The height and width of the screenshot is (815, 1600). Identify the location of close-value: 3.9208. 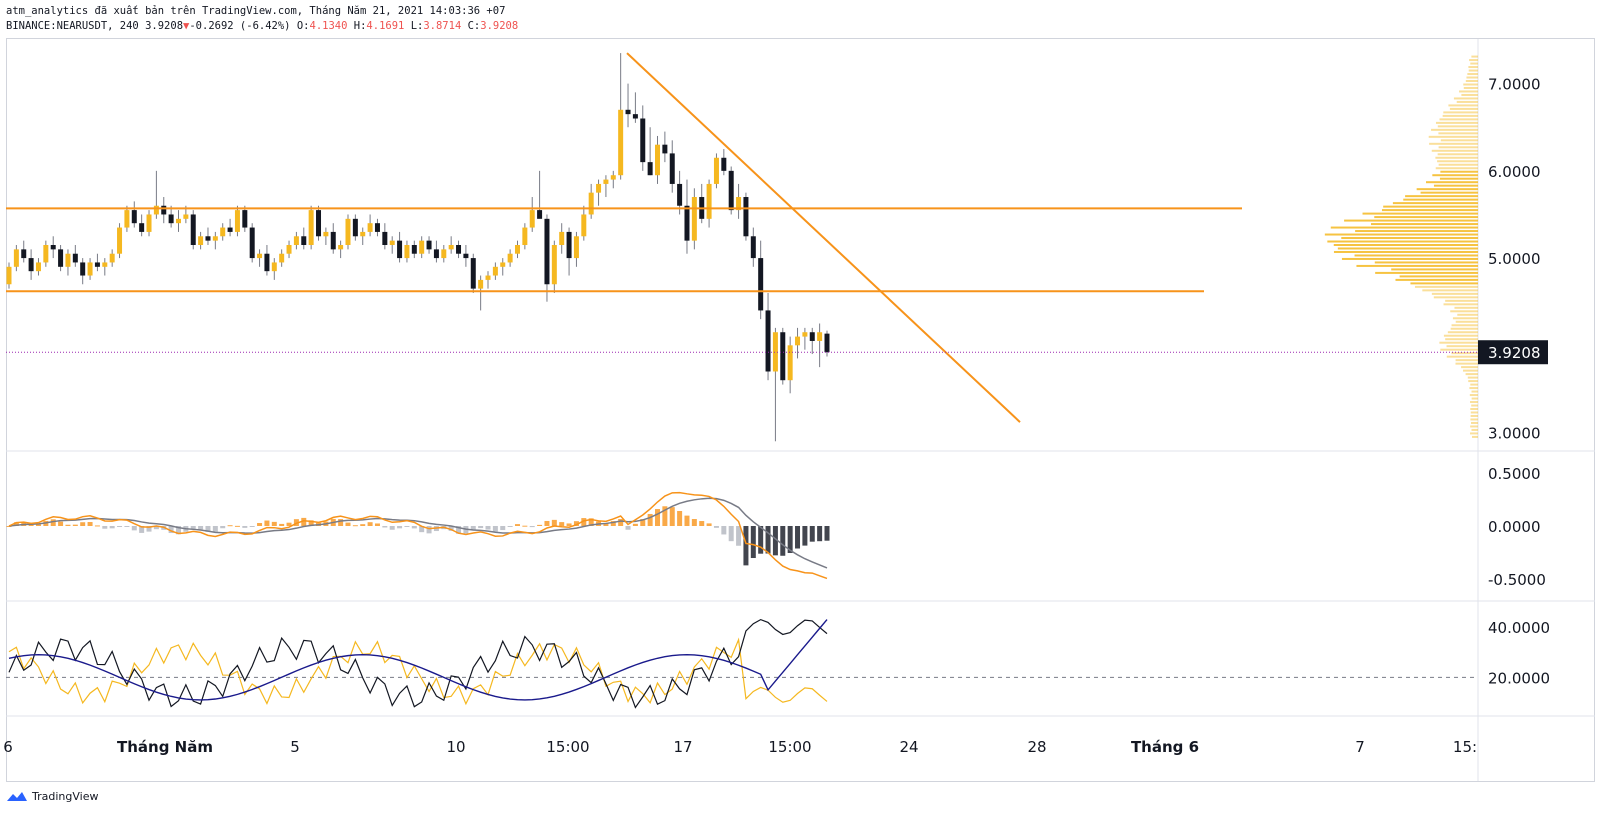
(499, 26).